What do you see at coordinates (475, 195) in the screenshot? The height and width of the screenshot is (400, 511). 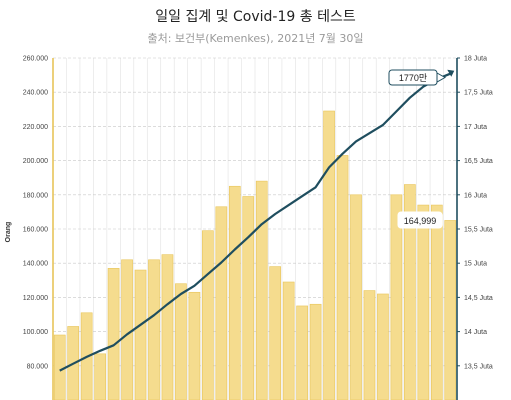 I see `y2-tick-label: 16 Juta` at bounding box center [475, 195].